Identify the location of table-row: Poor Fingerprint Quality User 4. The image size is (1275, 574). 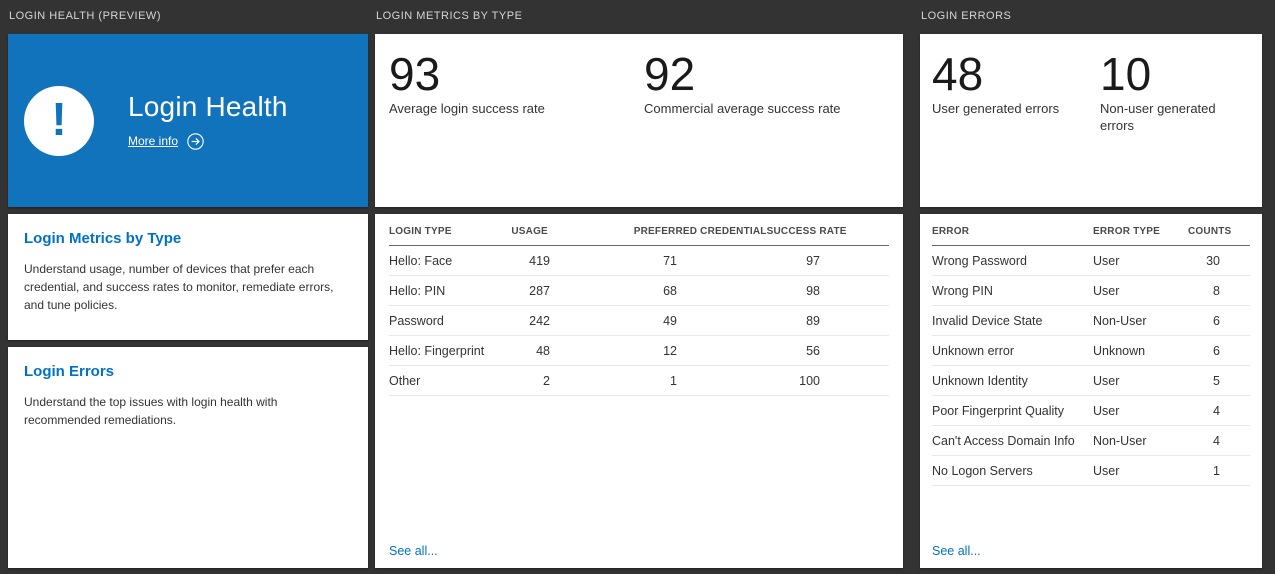
(1091, 411).